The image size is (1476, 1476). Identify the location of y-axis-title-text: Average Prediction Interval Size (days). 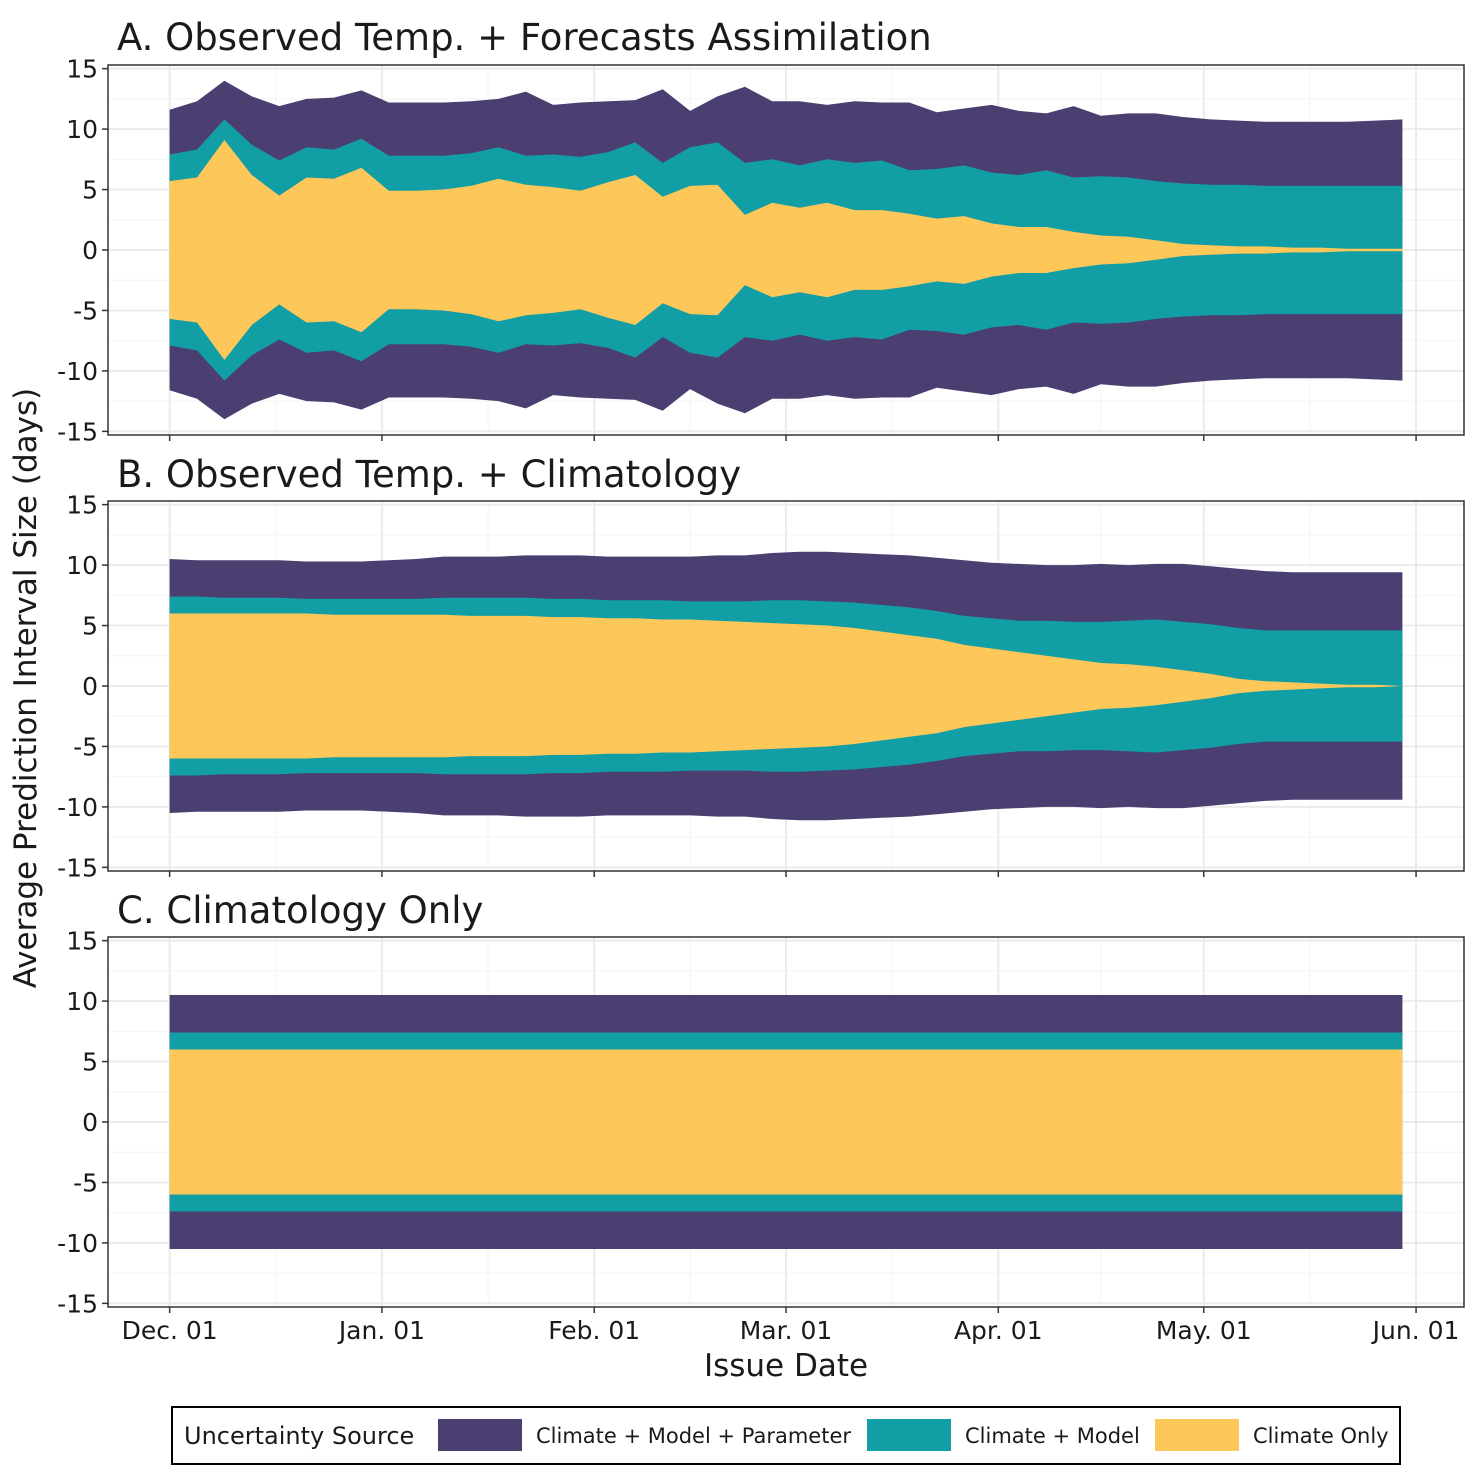
(26, 688).